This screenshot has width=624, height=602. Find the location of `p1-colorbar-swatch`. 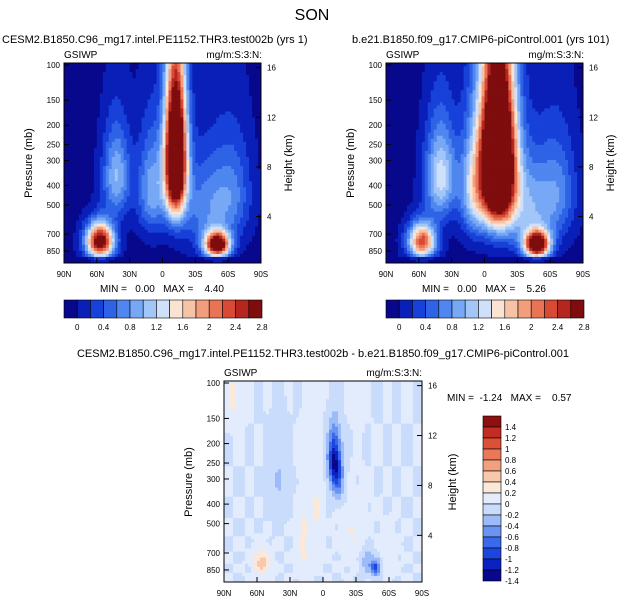

p1-colorbar-swatch is located at coordinates (215, 309).